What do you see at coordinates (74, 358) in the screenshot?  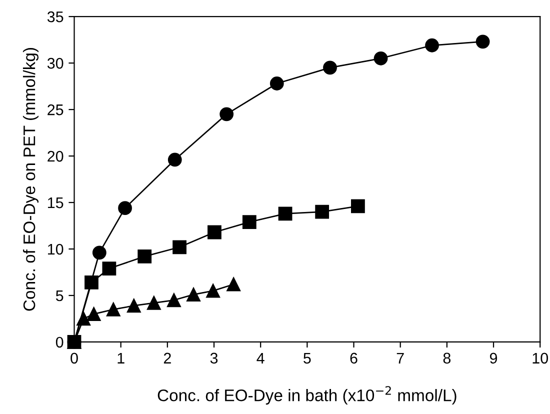 I see `x-tick-label: 0` at bounding box center [74, 358].